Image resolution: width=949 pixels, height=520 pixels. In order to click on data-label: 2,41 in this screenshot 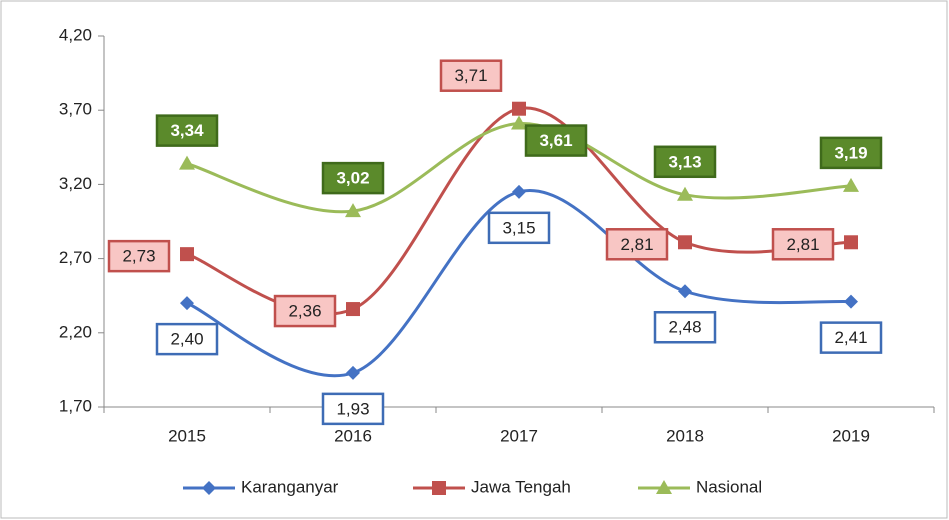, I will do `click(850, 337)`.